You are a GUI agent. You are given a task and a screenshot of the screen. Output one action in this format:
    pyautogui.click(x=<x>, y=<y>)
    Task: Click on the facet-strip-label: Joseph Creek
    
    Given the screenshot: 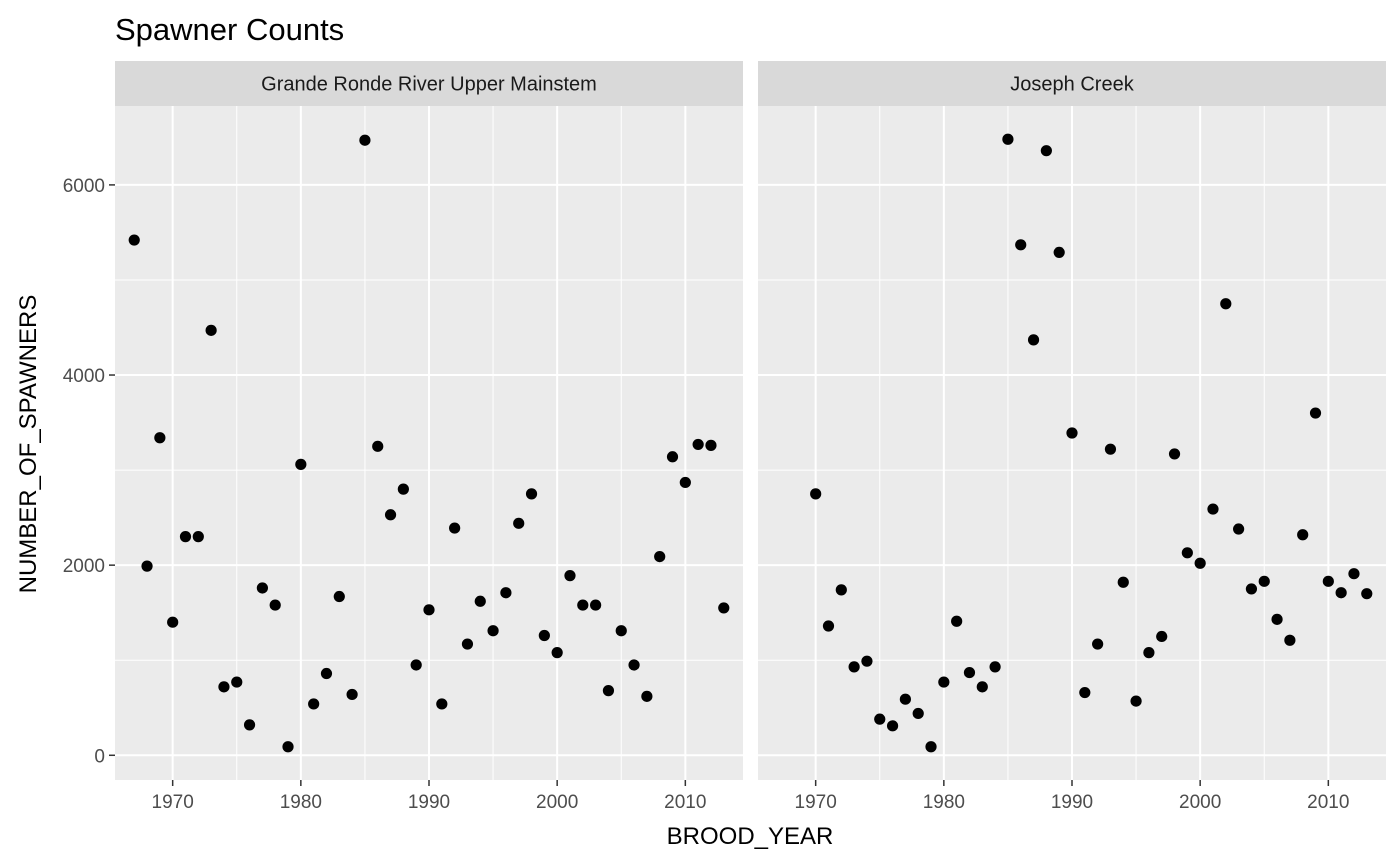 What is the action you would take?
    pyautogui.click(x=1072, y=85)
    